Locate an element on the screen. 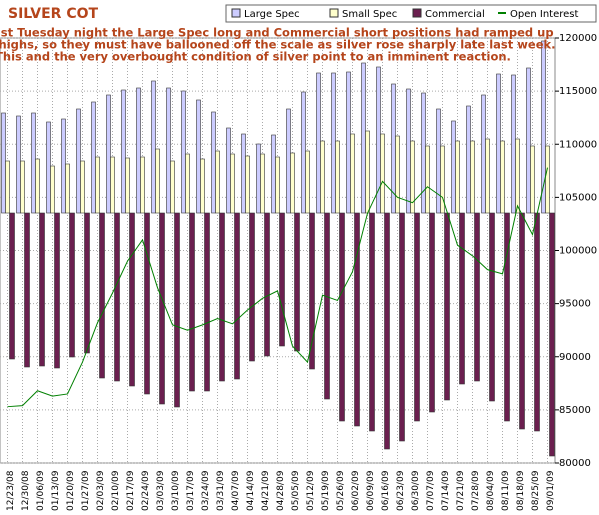 The image size is (599, 515). x-tick-label: 01/06/09 is located at coordinates (41, 490).